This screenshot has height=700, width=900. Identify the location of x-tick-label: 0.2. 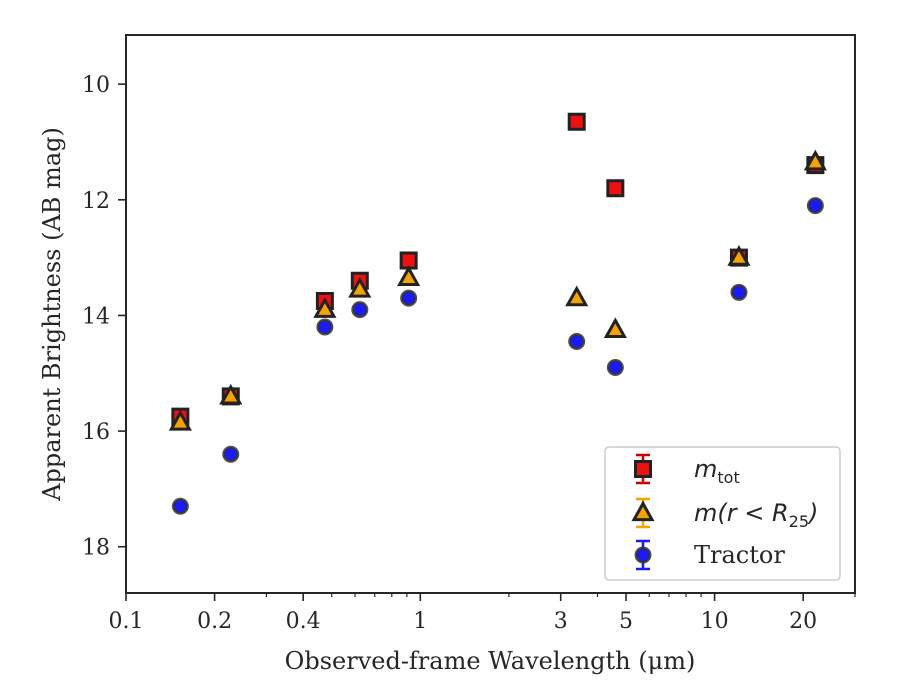
(214, 621).